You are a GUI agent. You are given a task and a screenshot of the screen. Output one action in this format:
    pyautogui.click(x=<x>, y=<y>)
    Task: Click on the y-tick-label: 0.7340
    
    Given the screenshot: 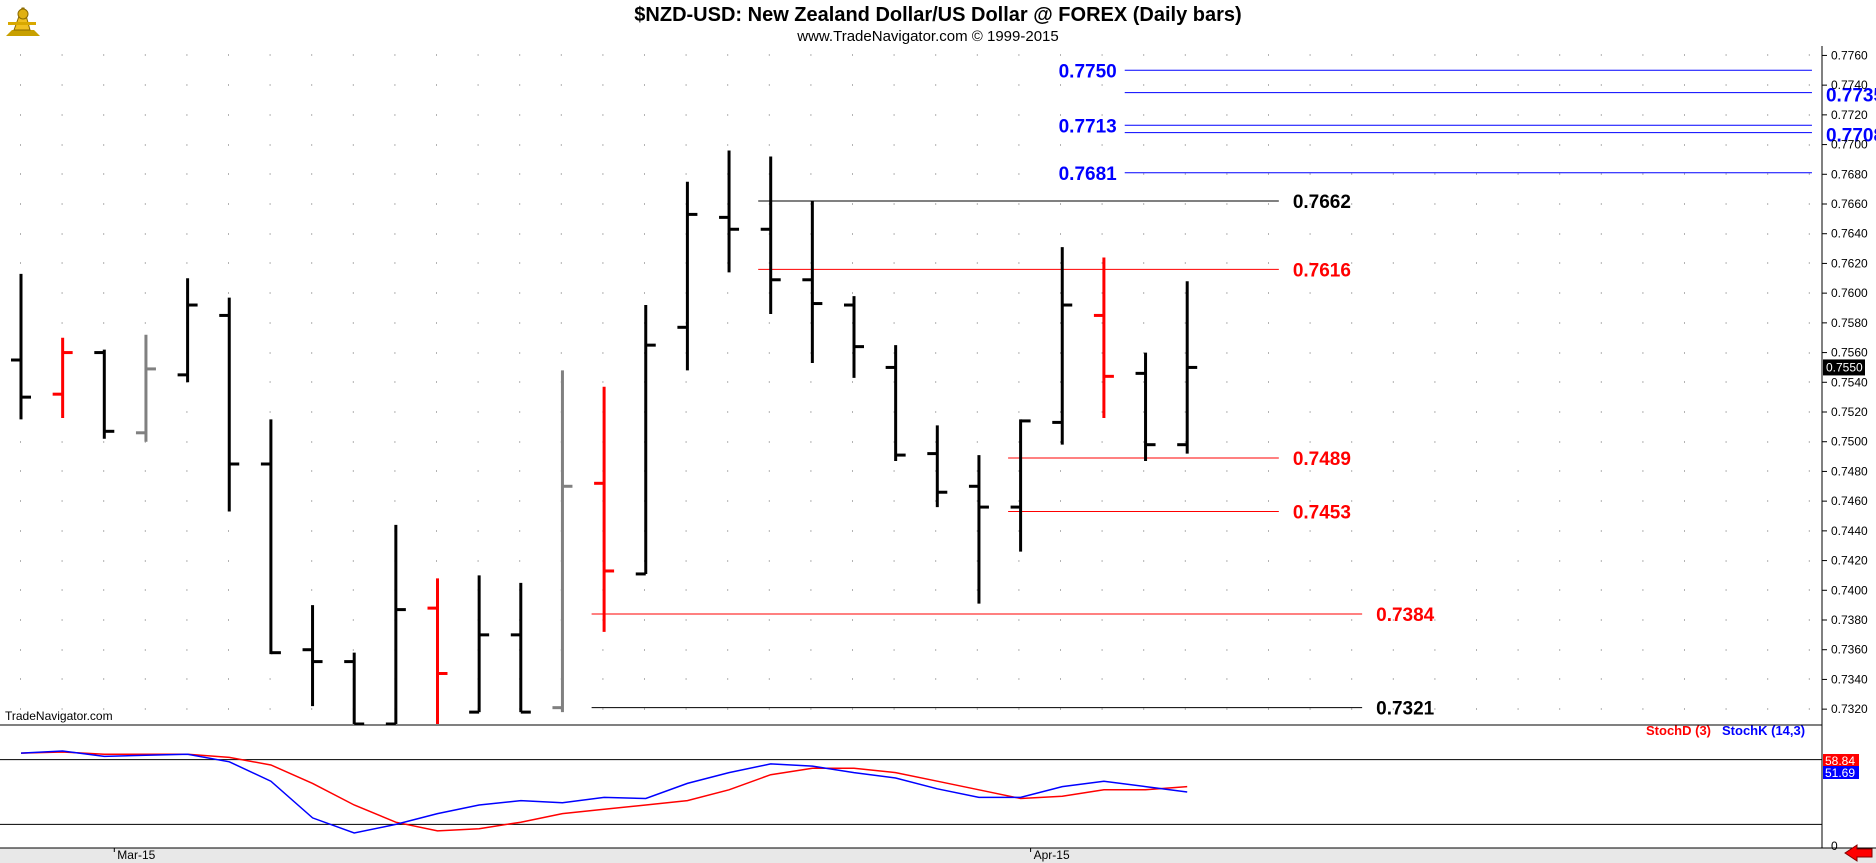 What is the action you would take?
    pyautogui.click(x=1849, y=679)
    